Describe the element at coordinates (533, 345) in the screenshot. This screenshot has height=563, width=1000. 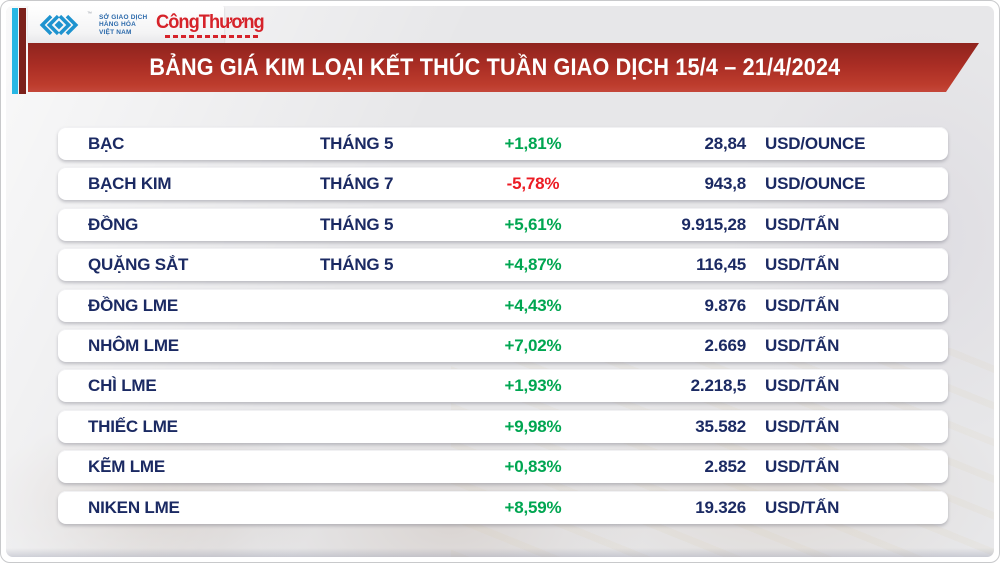
I see `weekly-change: +7,02%` at that location.